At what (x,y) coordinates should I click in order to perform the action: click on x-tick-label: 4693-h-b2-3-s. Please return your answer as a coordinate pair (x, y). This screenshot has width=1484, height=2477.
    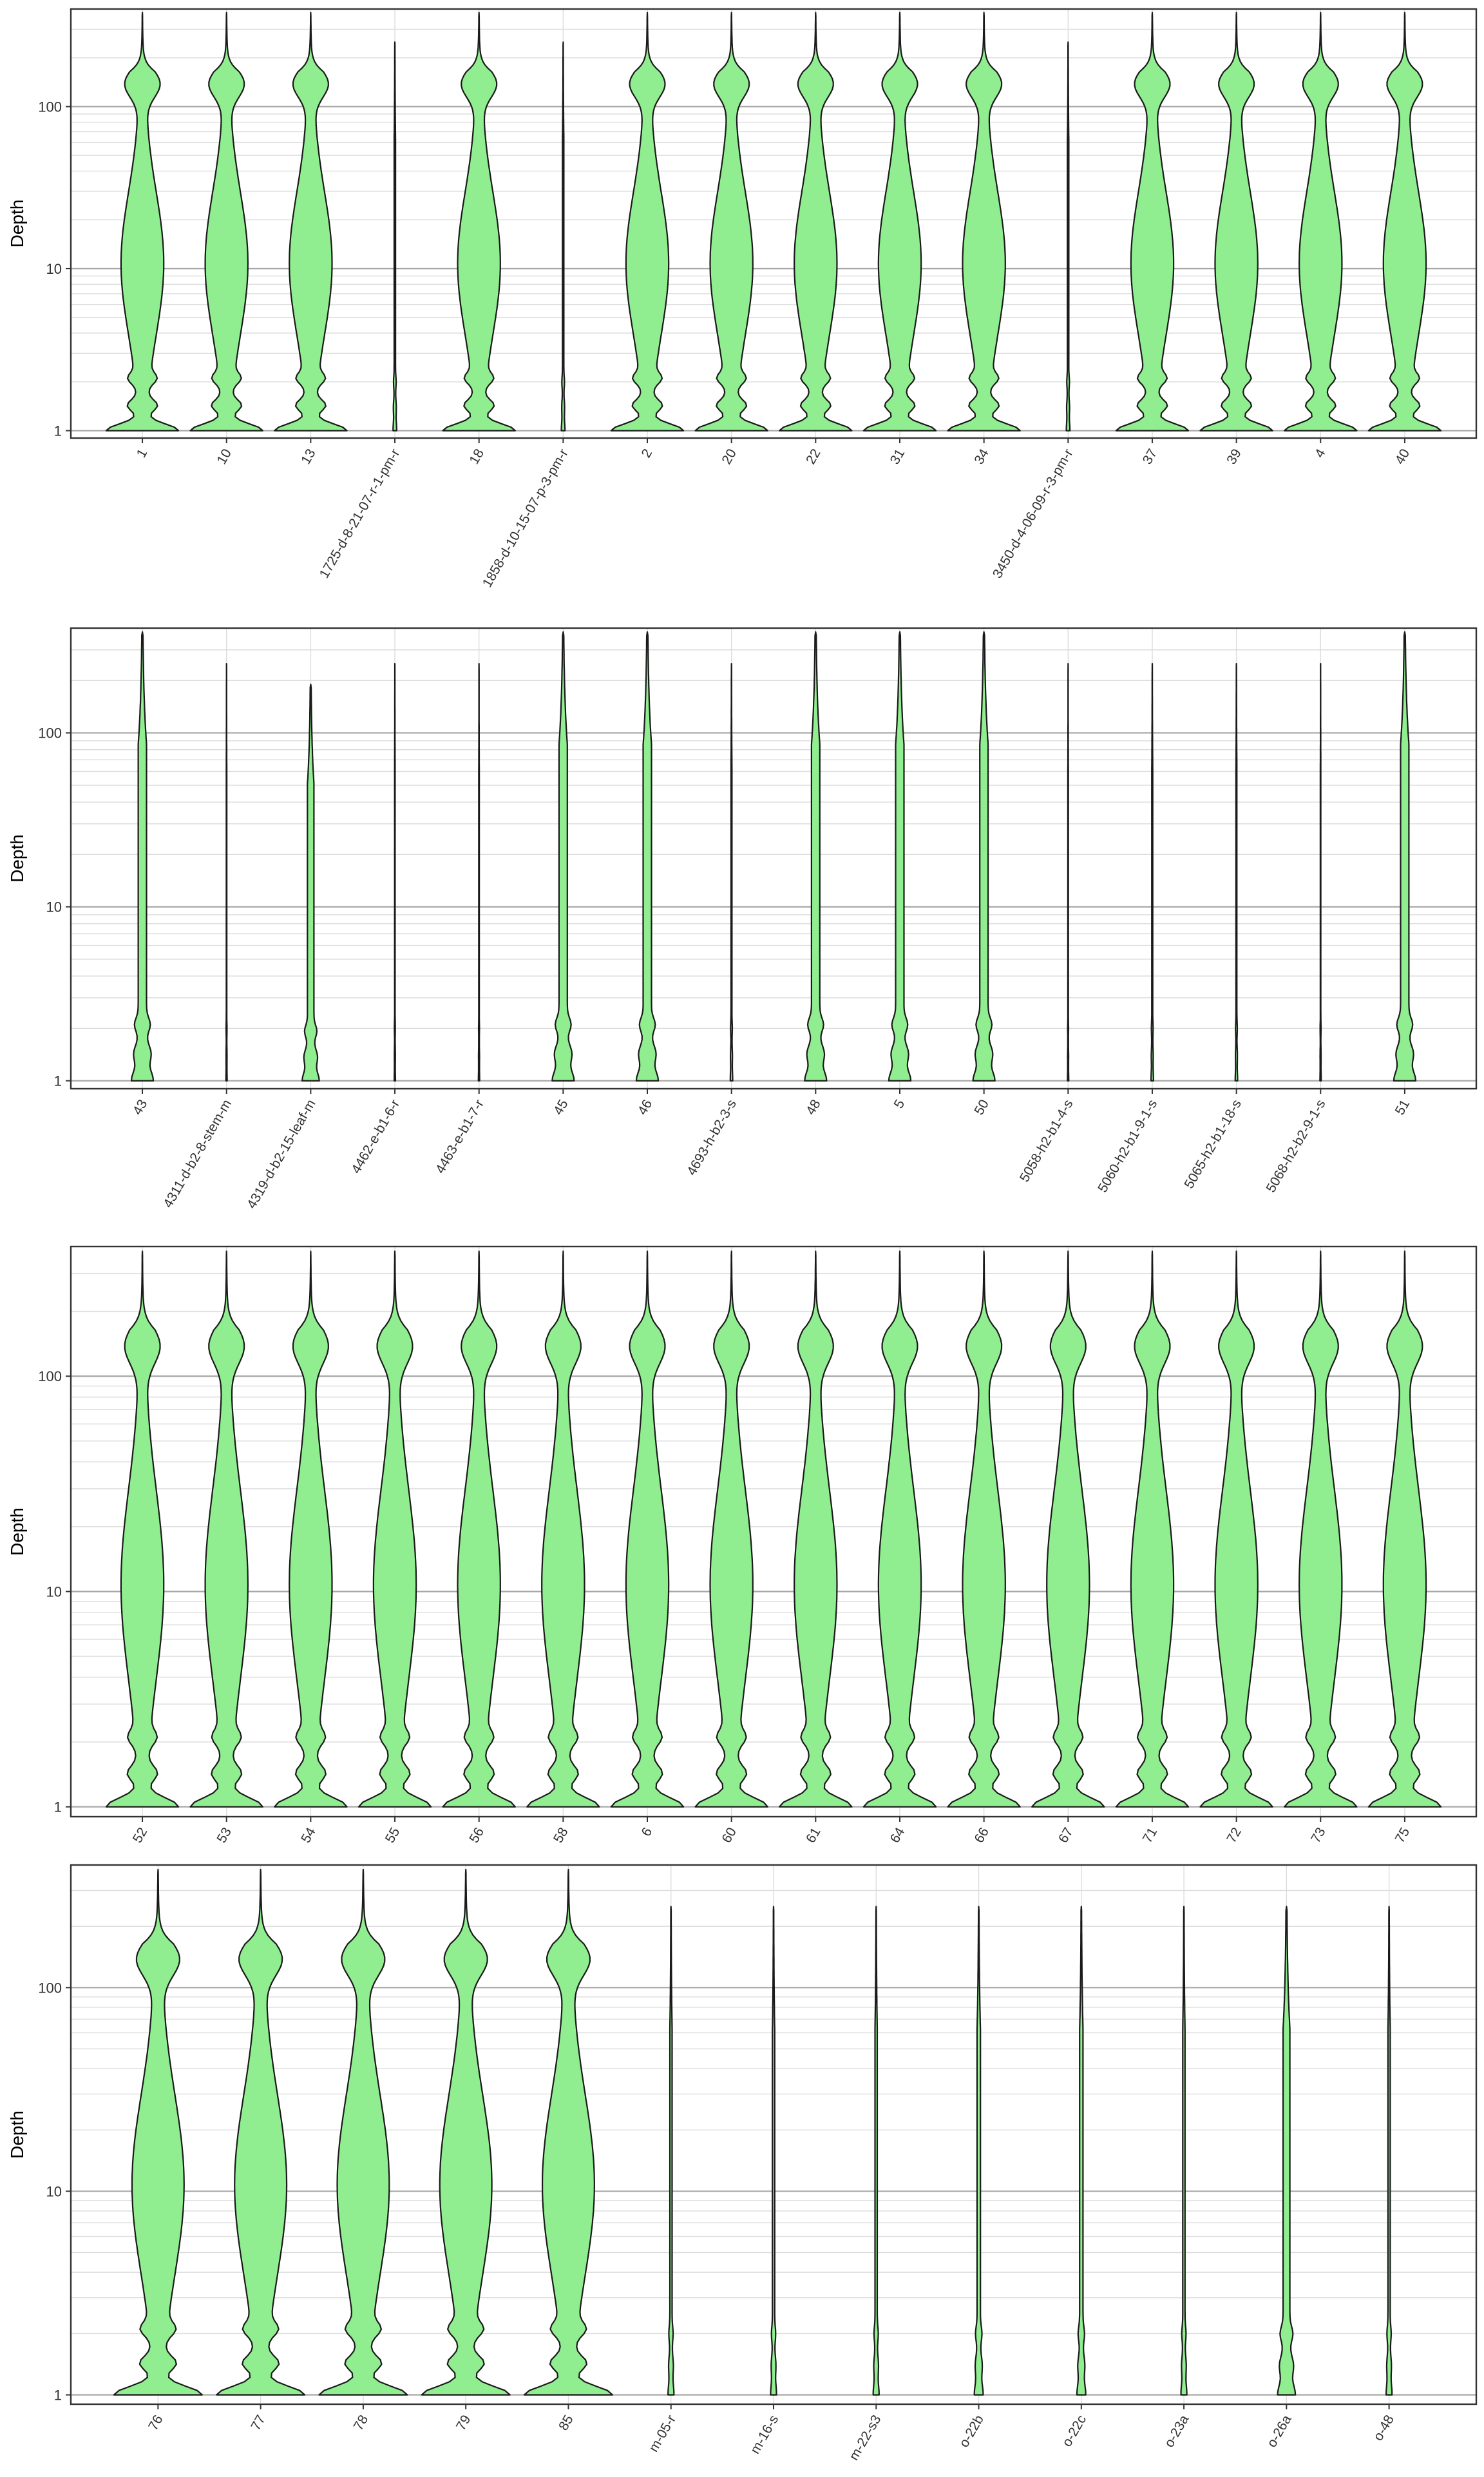
    Looking at the image, I should click on (711, 1137).